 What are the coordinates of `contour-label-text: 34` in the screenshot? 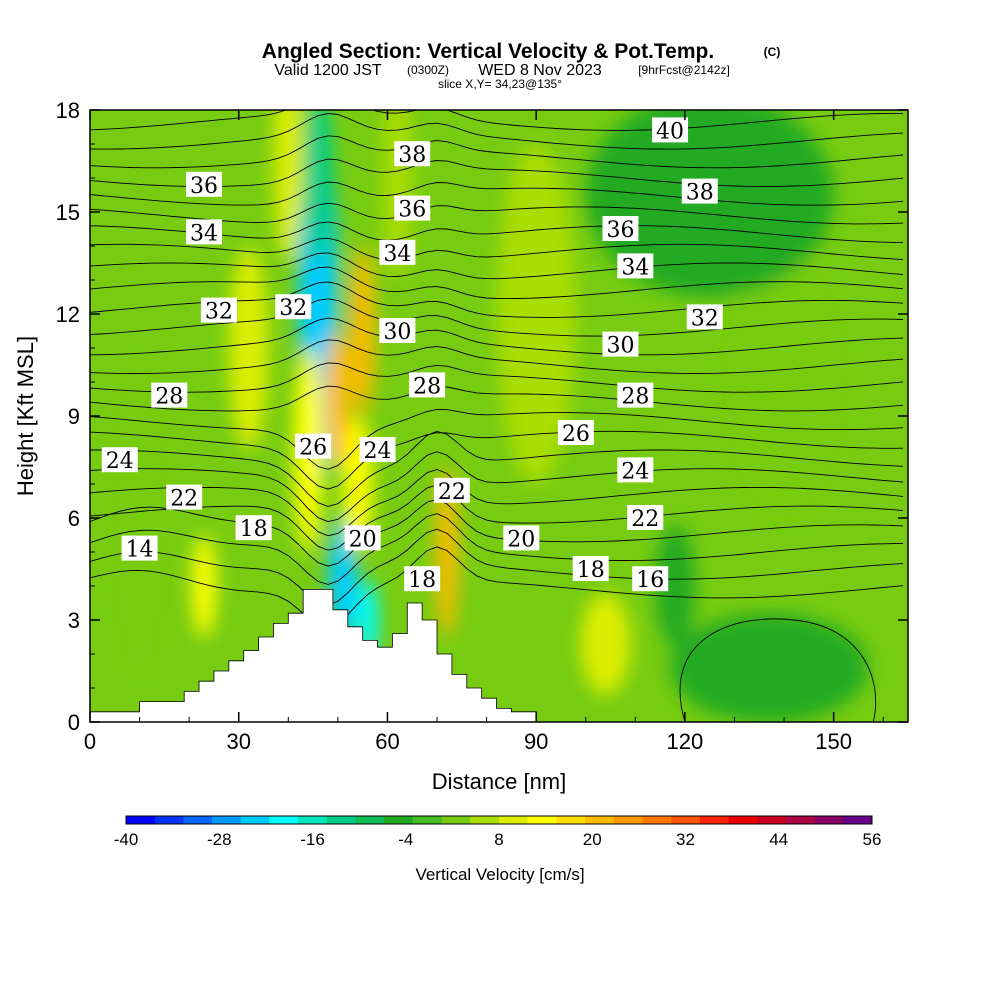 It's located at (204, 233).